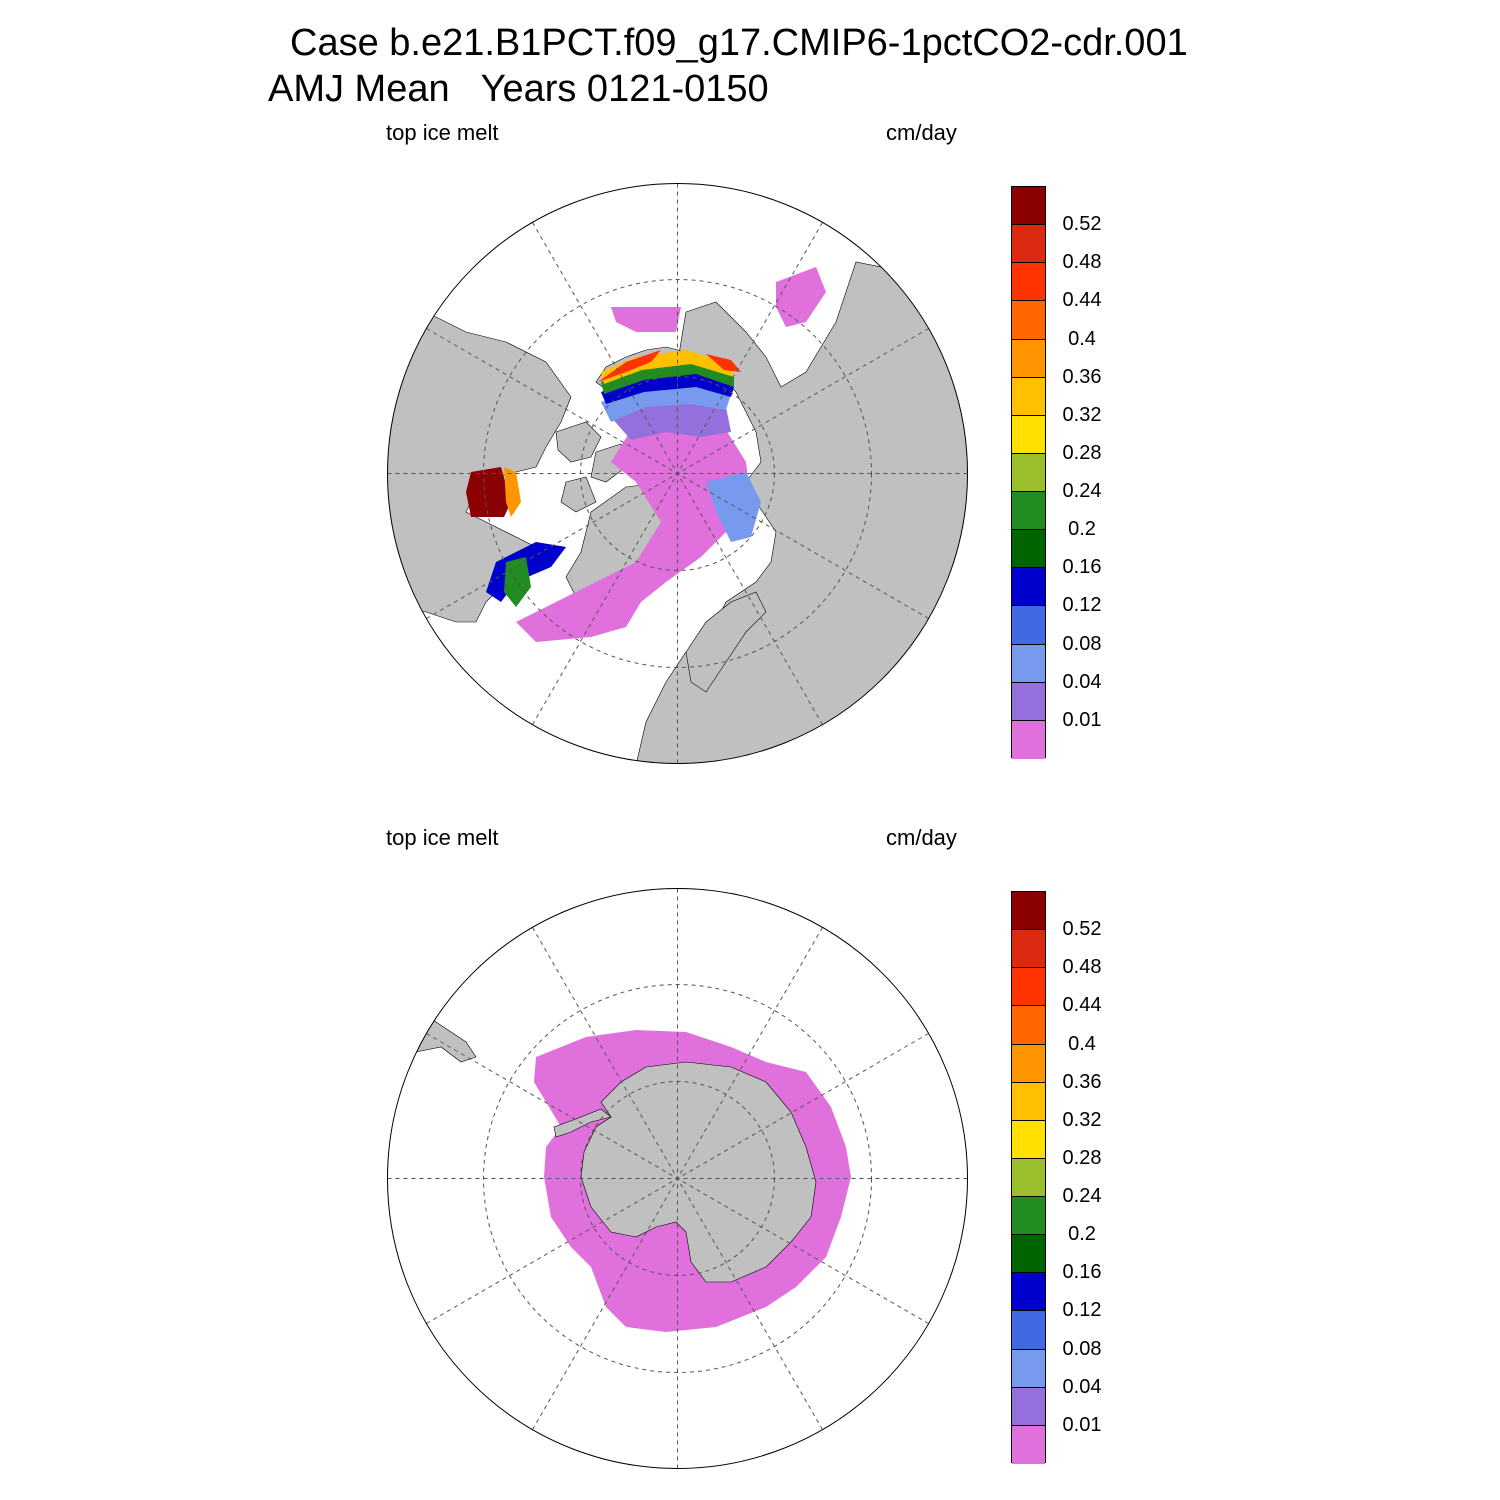  What do you see at coordinates (801, 297) in the screenshot?
I see `melt-okhotsk` at bounding box center [801, 297].